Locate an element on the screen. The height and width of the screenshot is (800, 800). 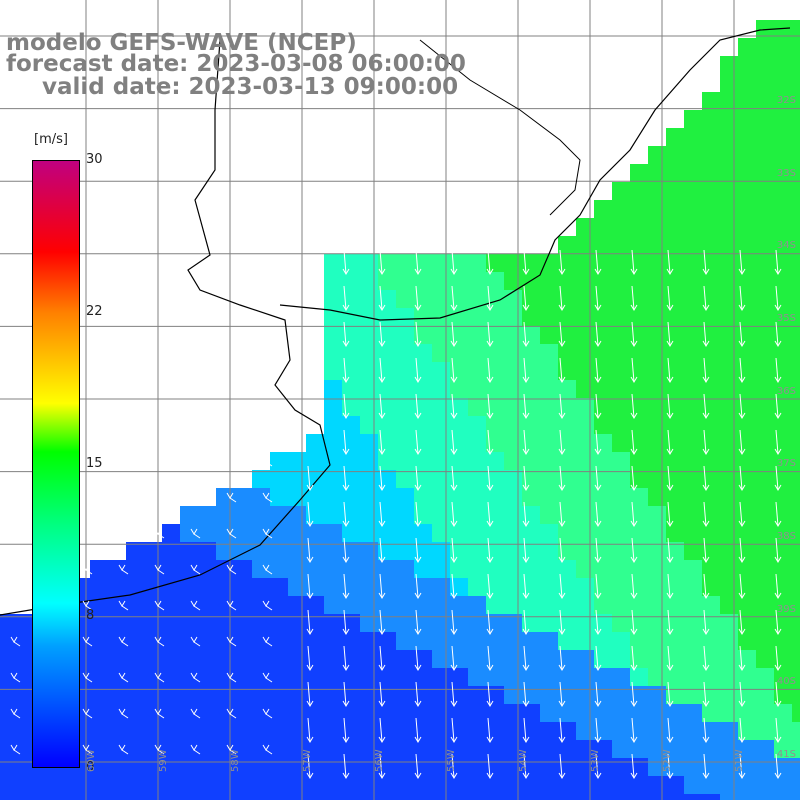
forecast-date-label: forecast date: 2023-03-08 06:00:00 is located at coordinates (236, 64).